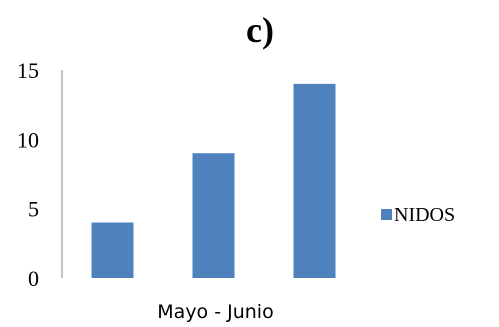 The width and height of the screenshot is (499, 327). Describe the element at coordinates (424, 215) in the screenshot. I see `legend-label: NIDOS` at that location.